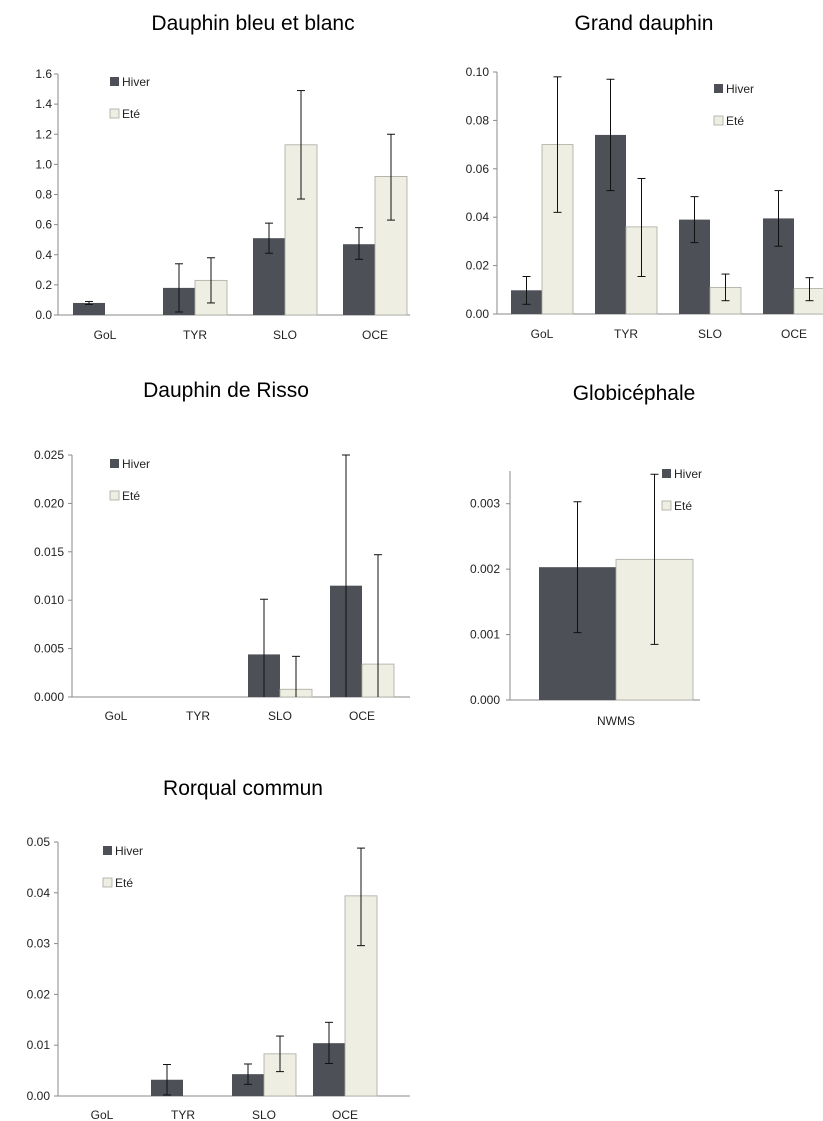  What do you see at coordinates (252, 23) in the screenshot?
I see `chart-title: Dauphin bleu et blanc` at bounding box center [252, 23].